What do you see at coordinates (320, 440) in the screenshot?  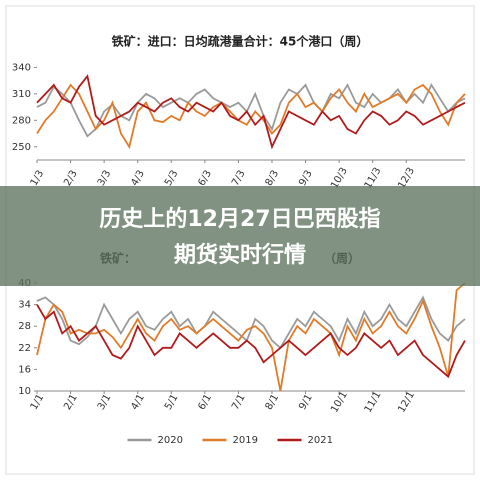 I see `legend-label: 2021` at bounding box center [320, 440].